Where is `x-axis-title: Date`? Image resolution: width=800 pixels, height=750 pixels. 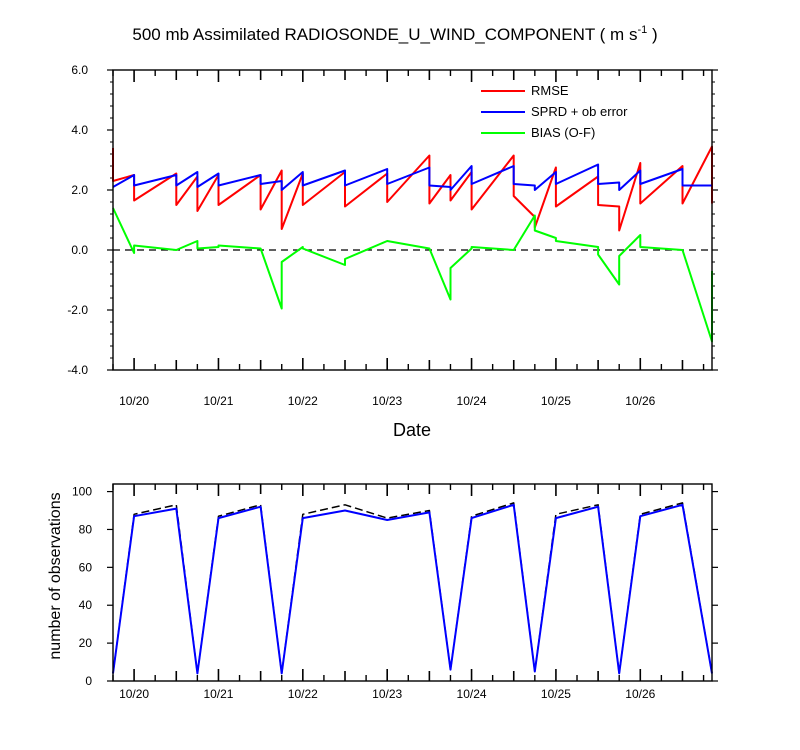 x-axis-title: Date is located at coordinates (412, 430).